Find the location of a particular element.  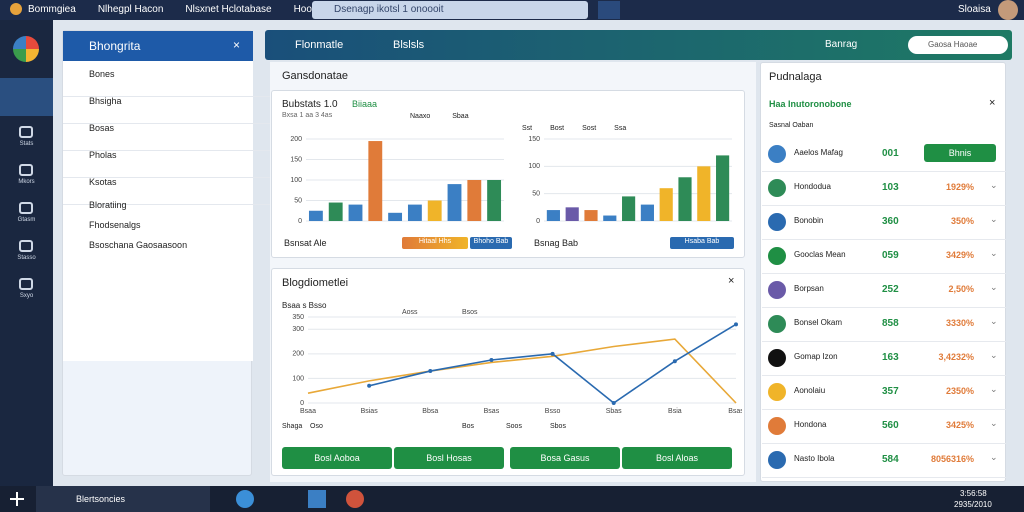

row-name: Gomap Izon is located at coordinates (816, 356).